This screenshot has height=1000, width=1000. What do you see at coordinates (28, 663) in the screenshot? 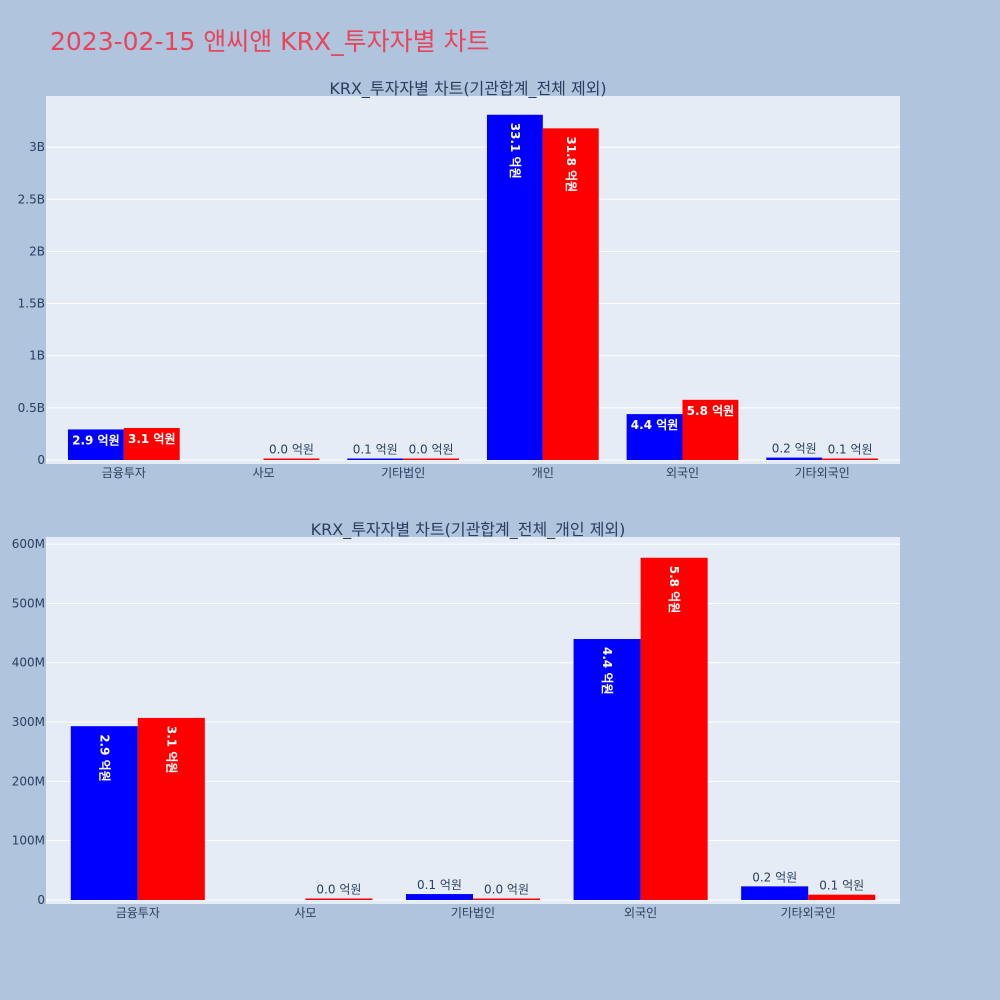
I see `y-tick-label: 400M` at bounding box center [28, 663].